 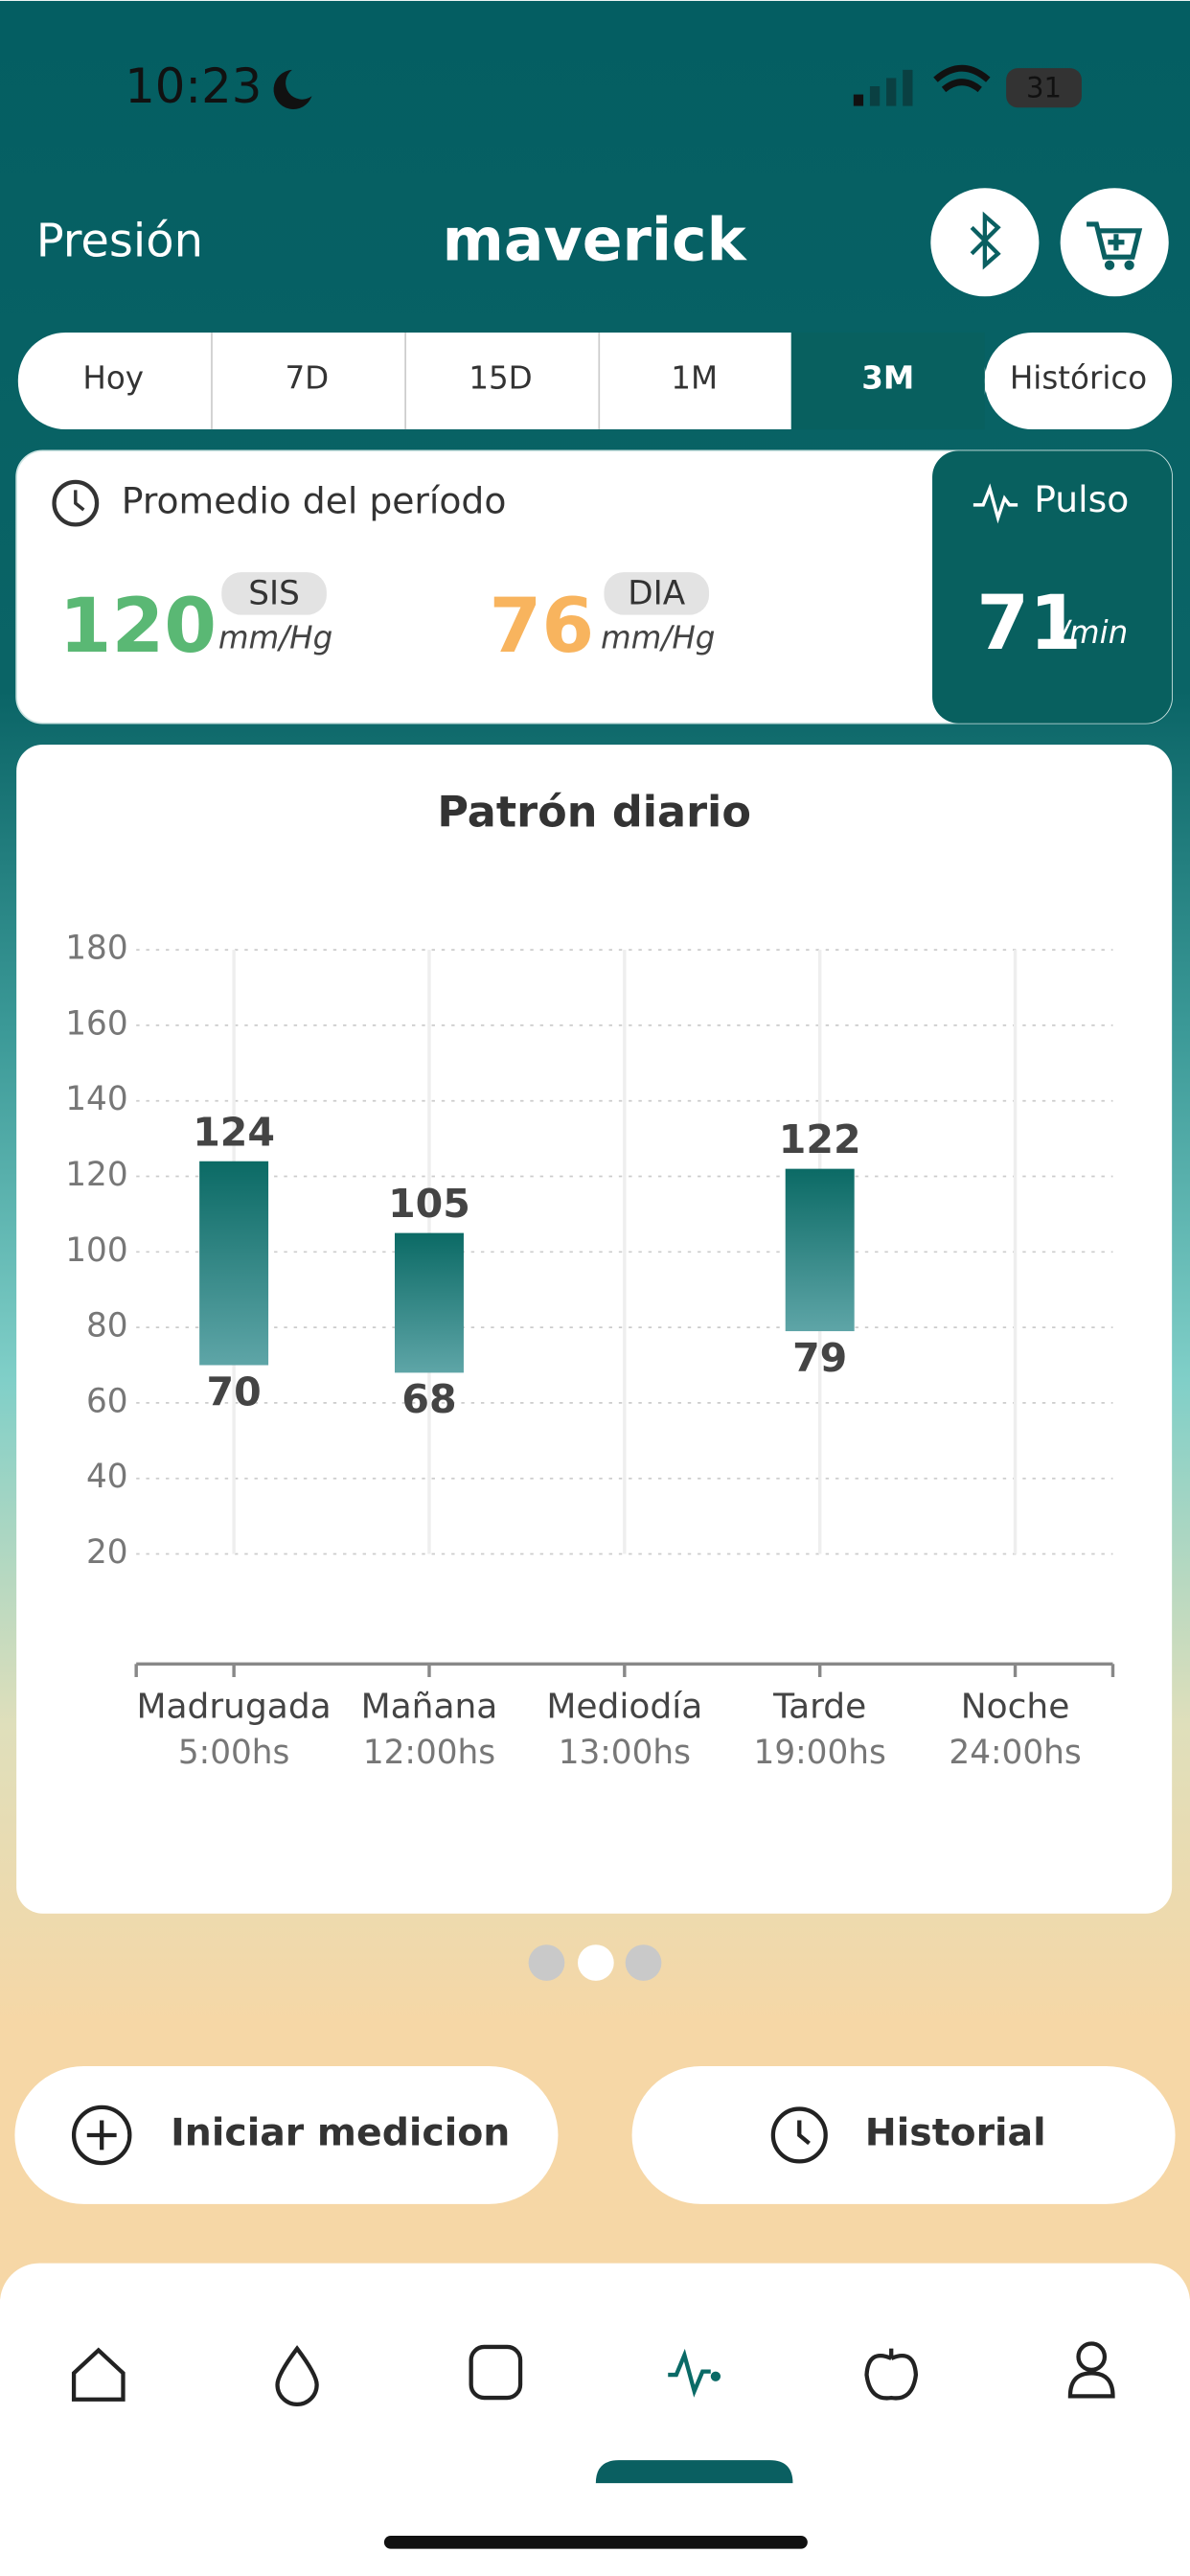 What do you see at coordinates (1078, 378) in the screenshot?
I see `tab-label: Histórico` at bounding box center [1078, 378].